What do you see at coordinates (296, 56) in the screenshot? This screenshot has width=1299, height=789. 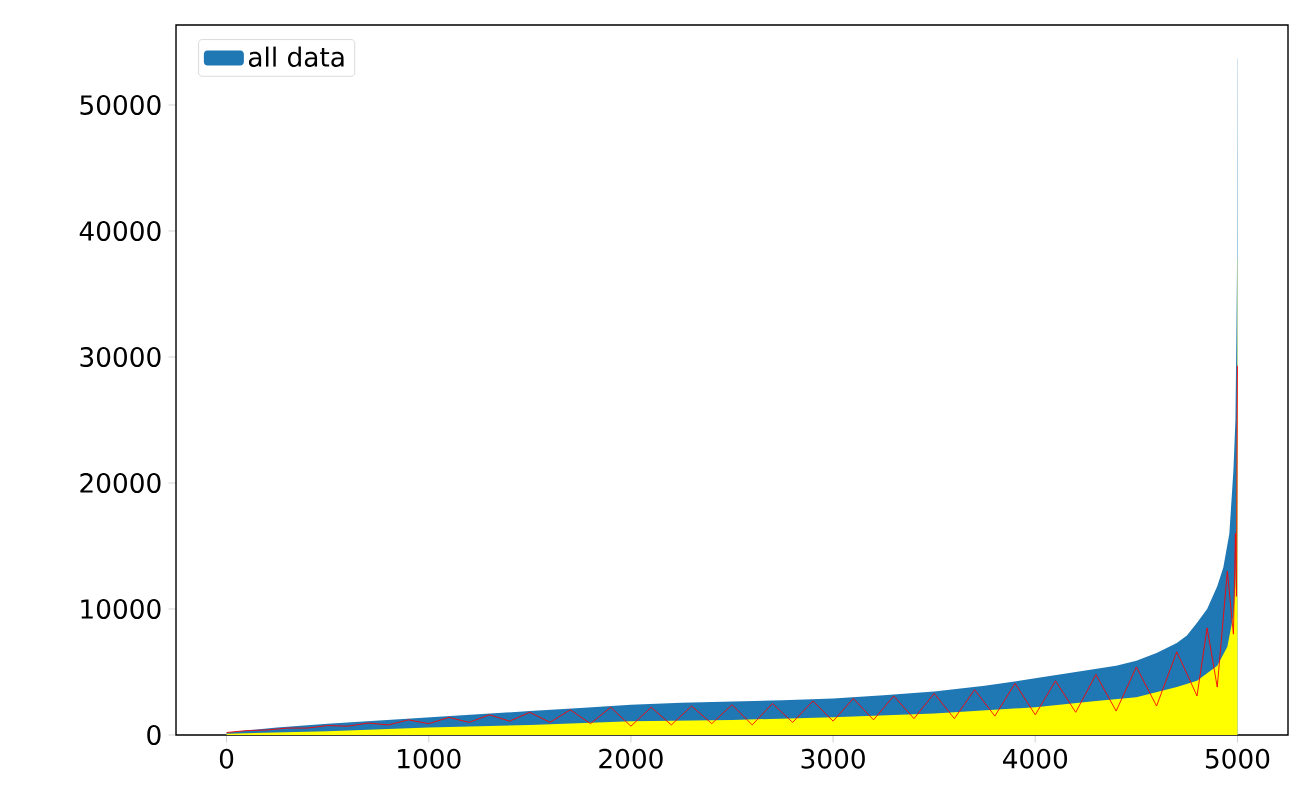 I see `legend-label: all data` at bounding box center [296, 56].